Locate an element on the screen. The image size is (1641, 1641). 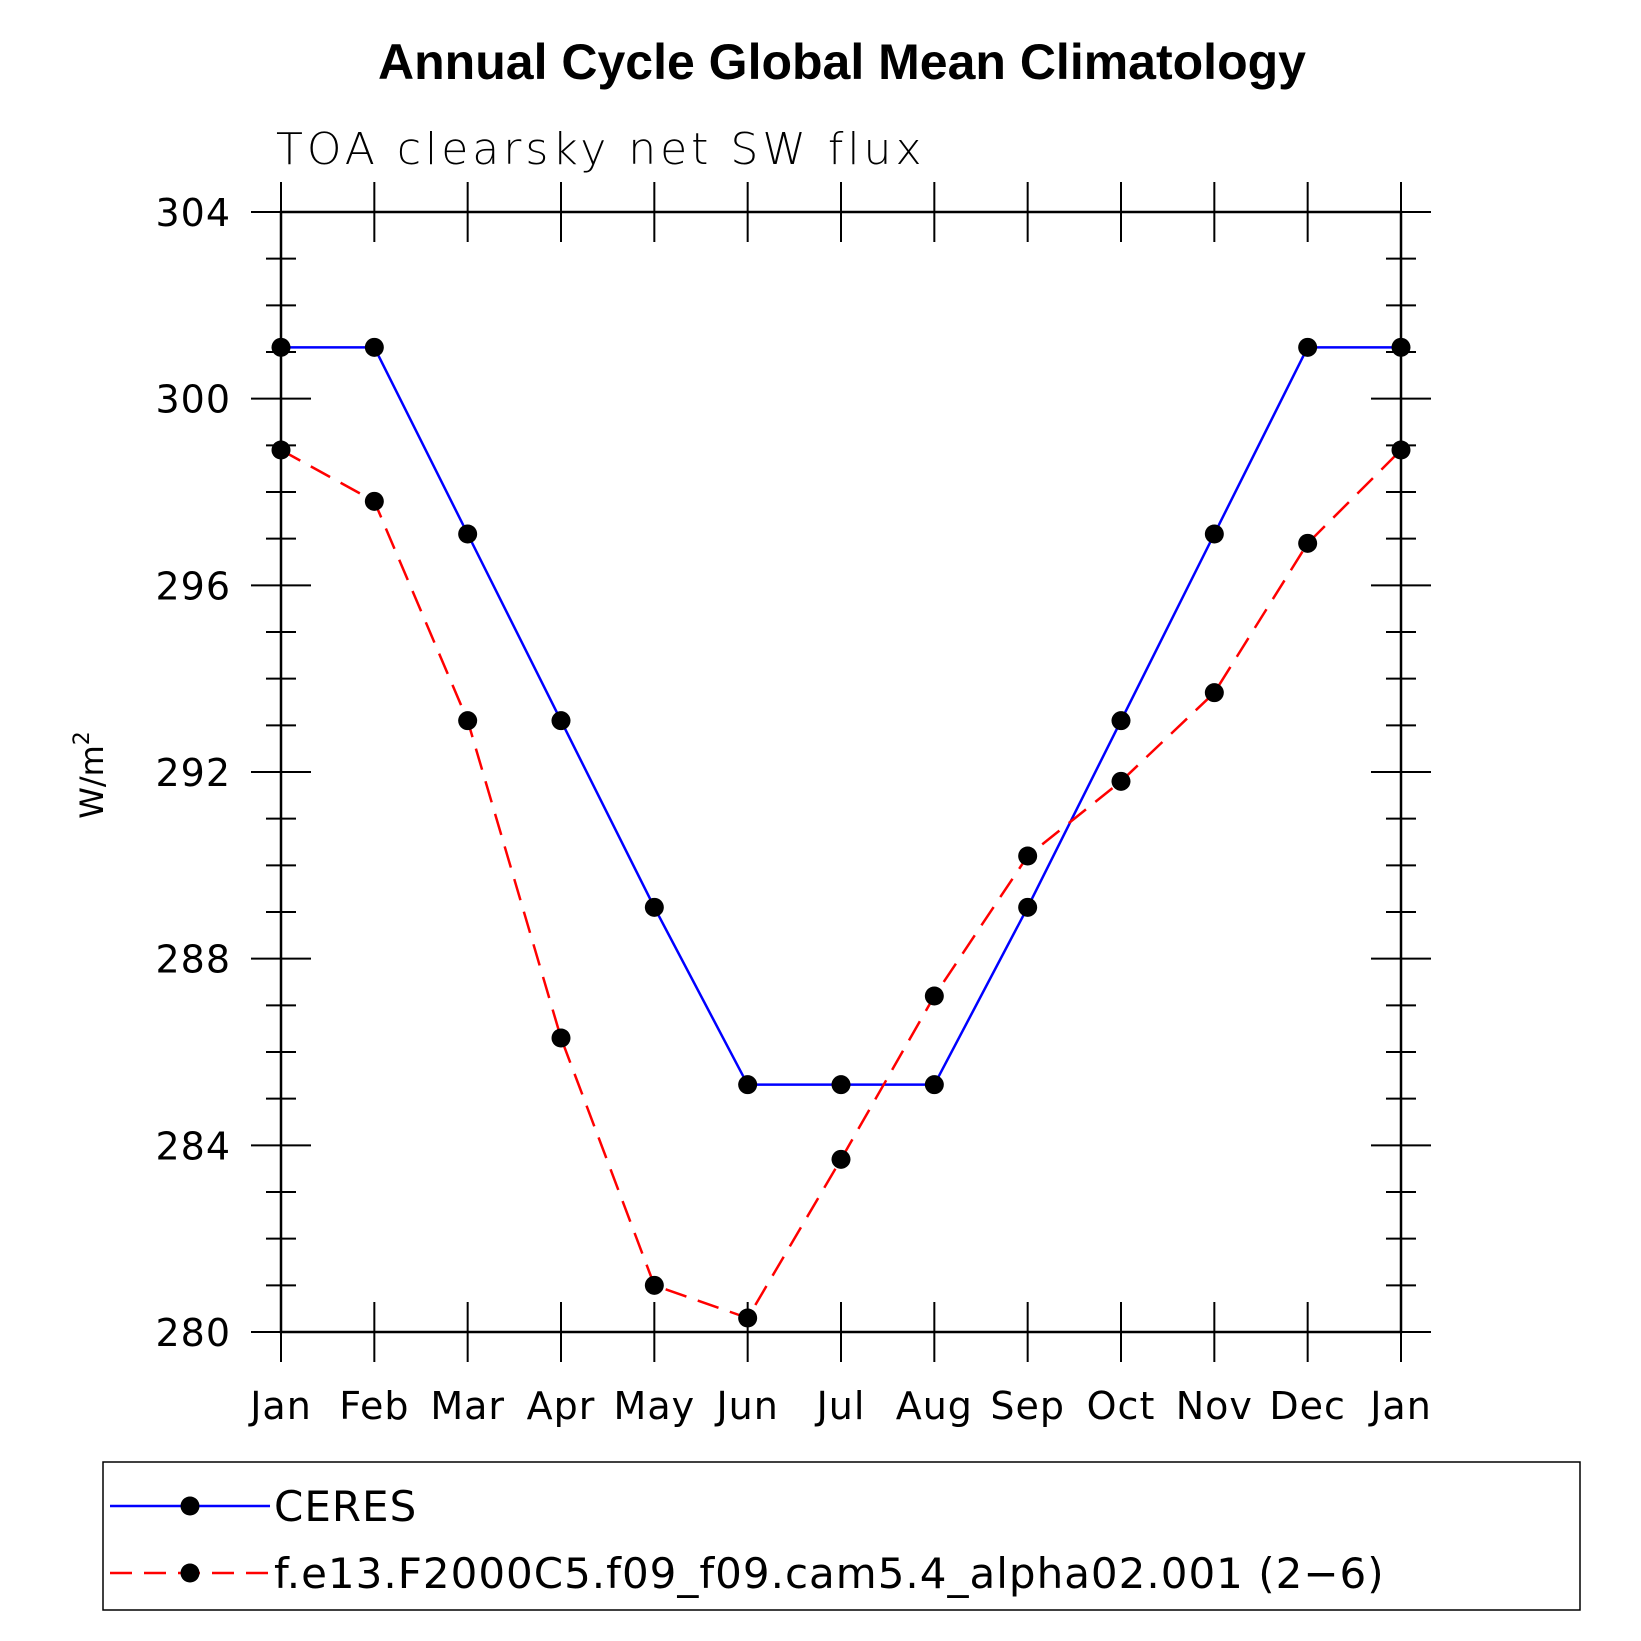
x-tick-label: Sep is located at coordinates (1027, 1406).